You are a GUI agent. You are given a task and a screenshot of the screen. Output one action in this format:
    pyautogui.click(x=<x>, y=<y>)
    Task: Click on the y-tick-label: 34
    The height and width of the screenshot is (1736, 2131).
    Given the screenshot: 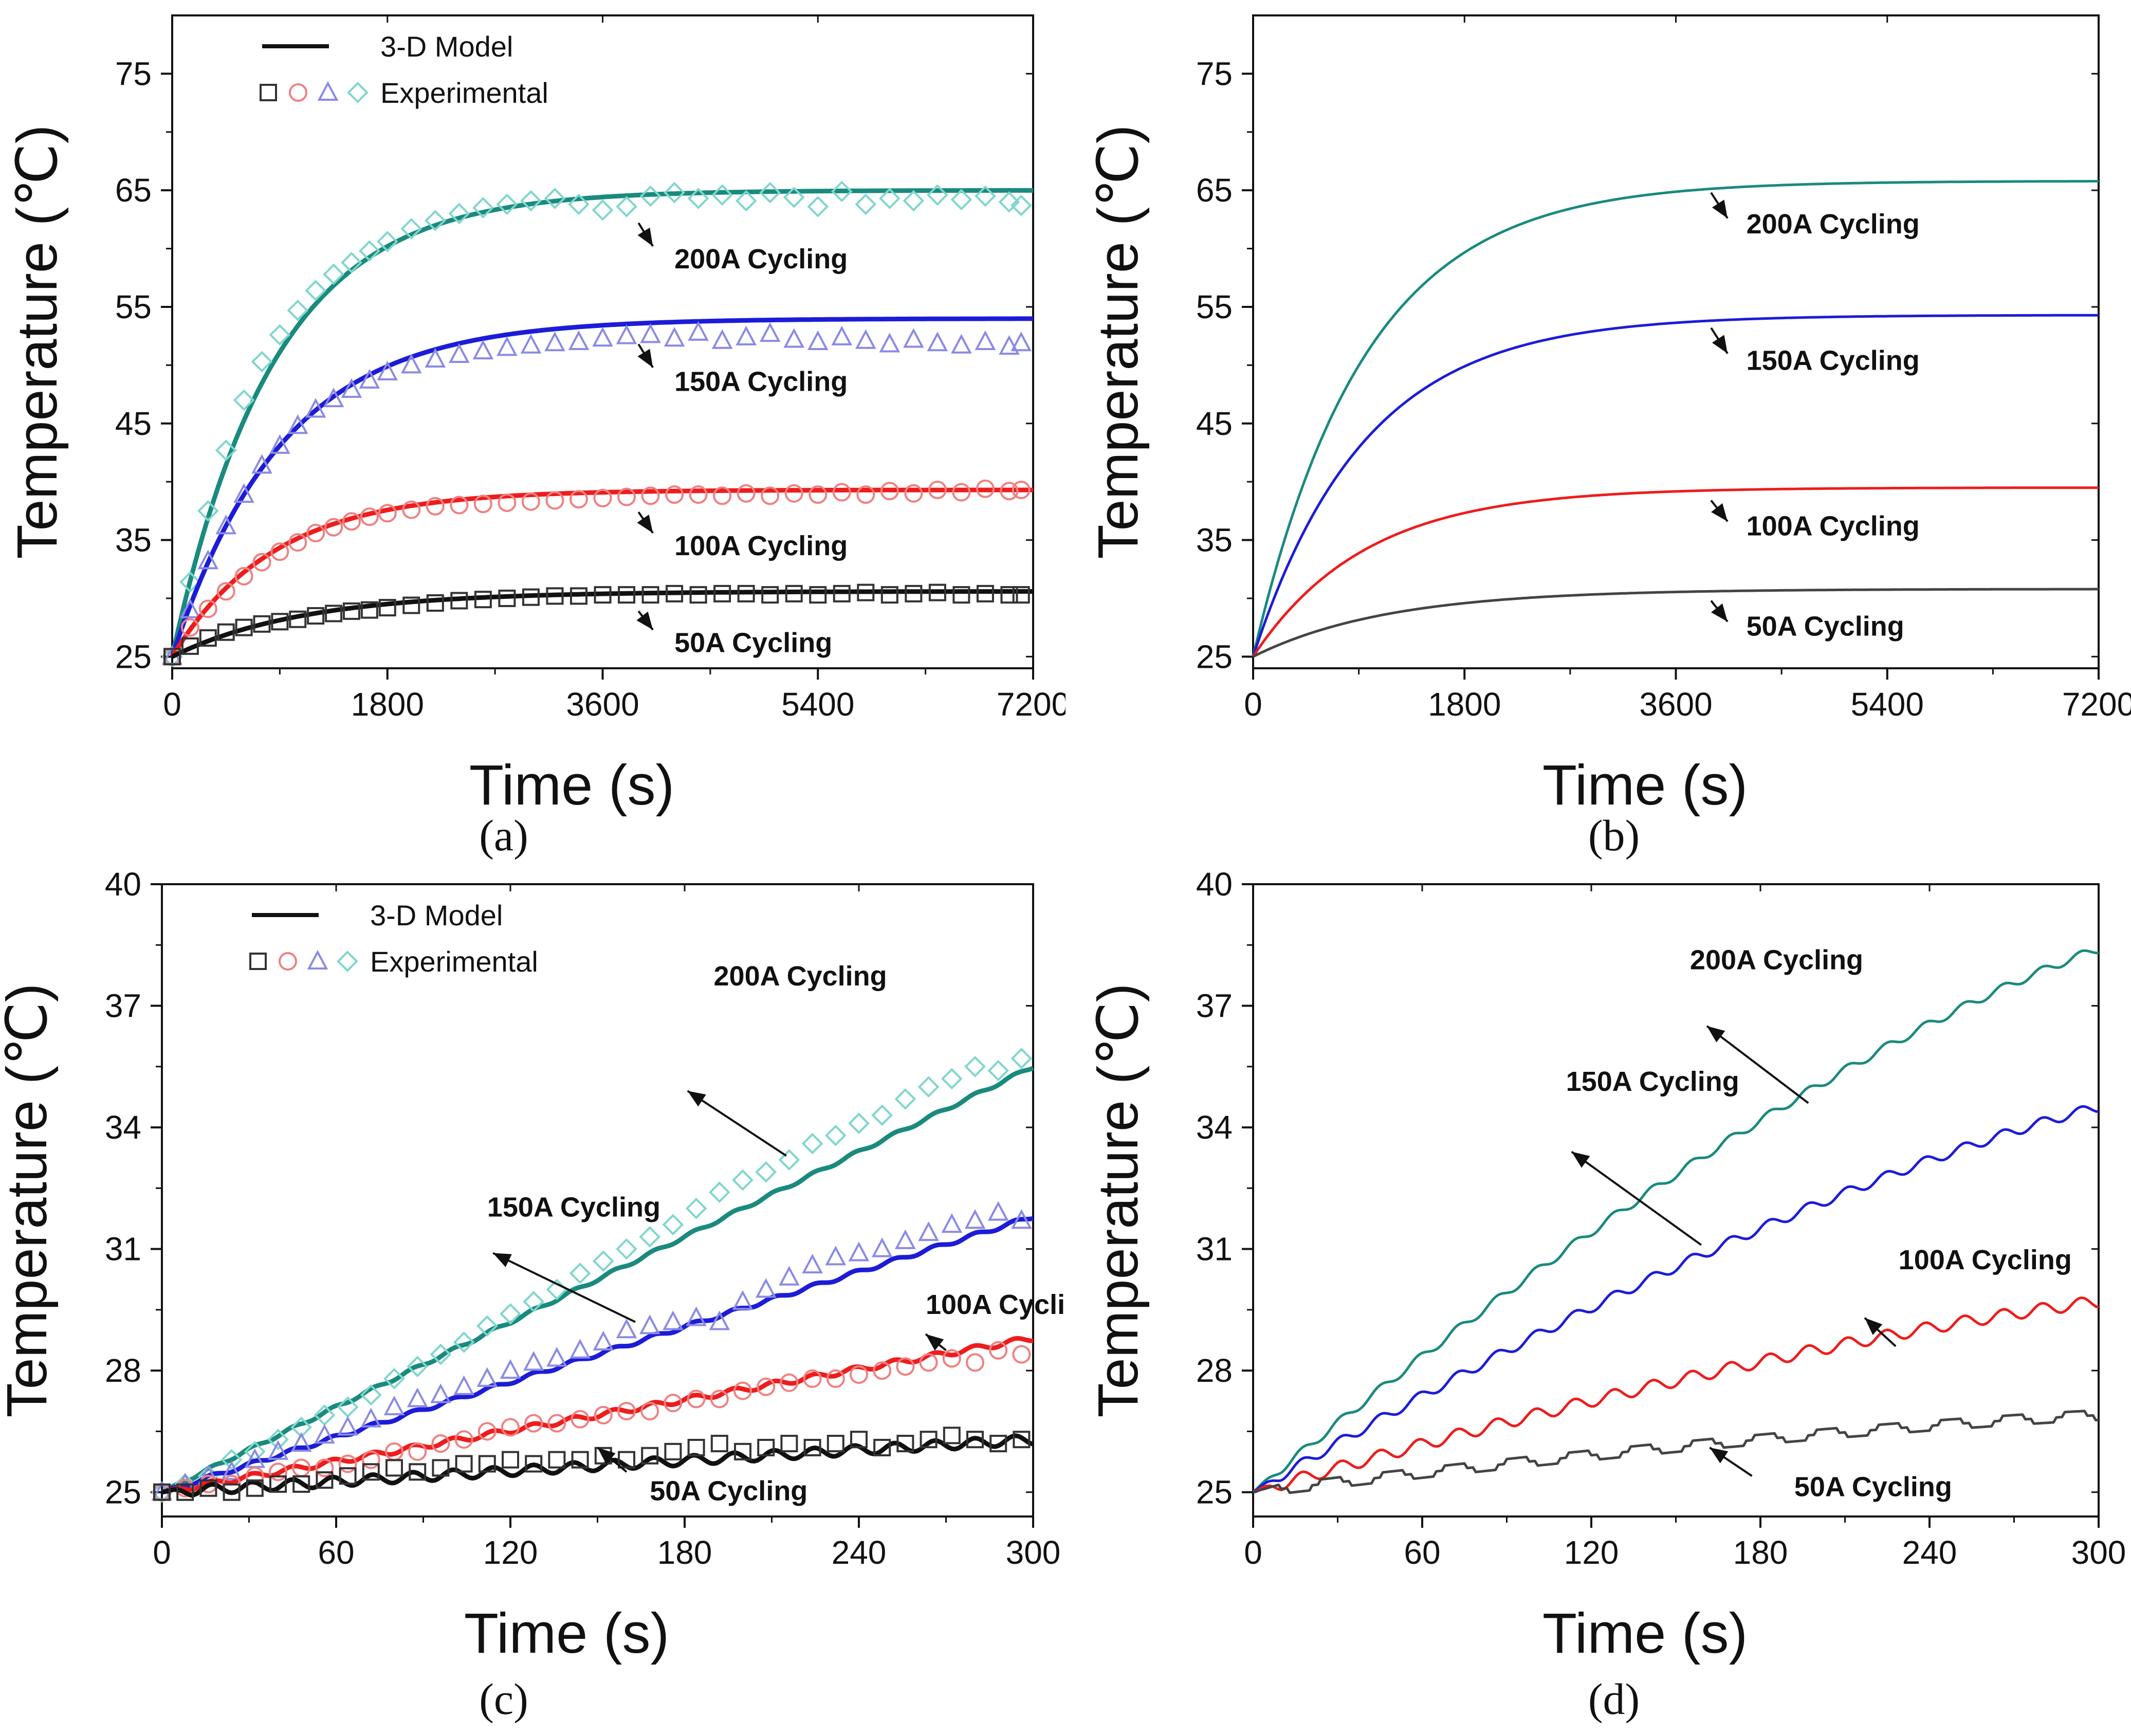 What is the action you would take?
    pyautogui.click(x=123, y=1127)
    